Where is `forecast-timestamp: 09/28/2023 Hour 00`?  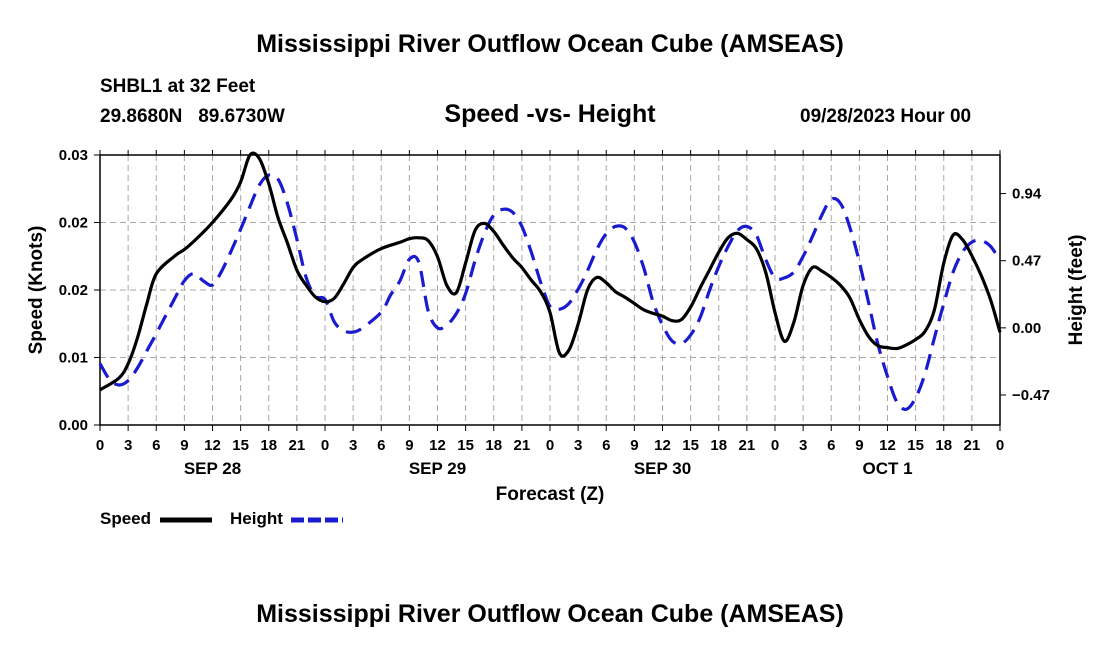 forecast-timestamp: 09/28/2023 Hour 00 is located at coordinates (886, 116).